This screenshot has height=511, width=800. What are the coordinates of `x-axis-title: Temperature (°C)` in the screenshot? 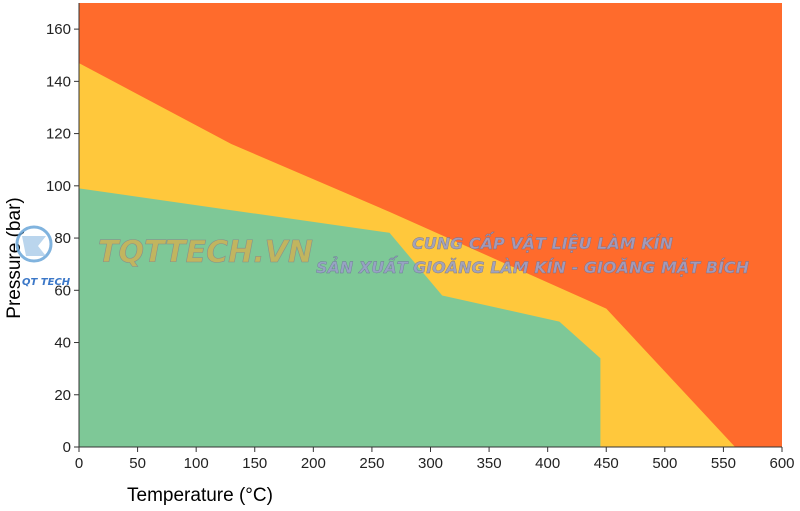 It's located at (200, 495).